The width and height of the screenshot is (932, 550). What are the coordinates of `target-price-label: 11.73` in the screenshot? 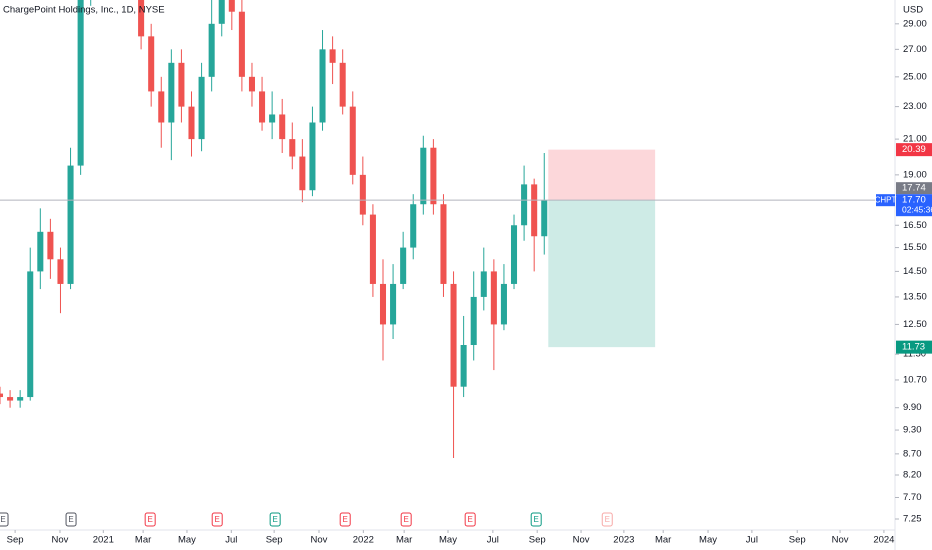 It's located at (913, 347).